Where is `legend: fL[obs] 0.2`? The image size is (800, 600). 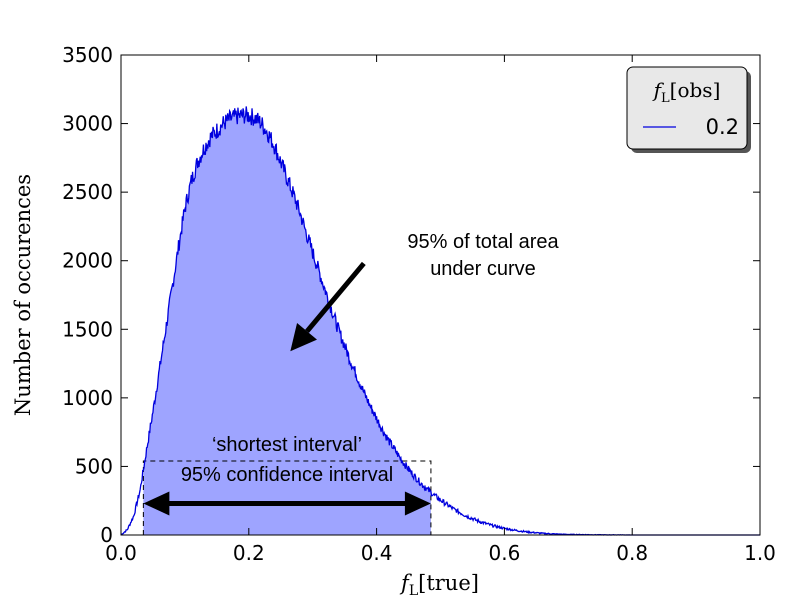 legend: fL[obs] 0.2 is located at coordinates (688, 109).